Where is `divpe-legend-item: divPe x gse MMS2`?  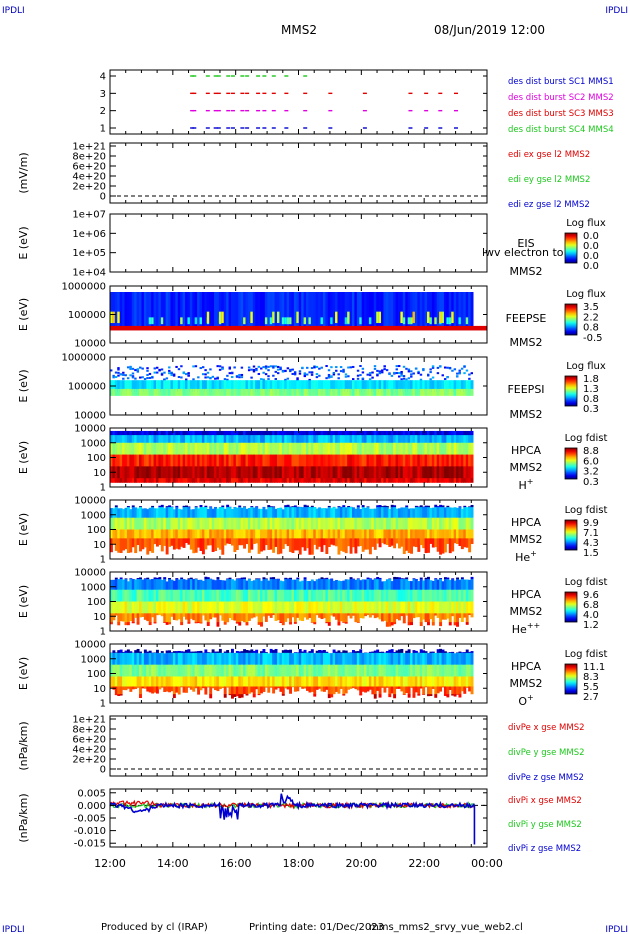
divpe-legend-item: divPe x gse MMS2 is located at coordinates (546, 728).